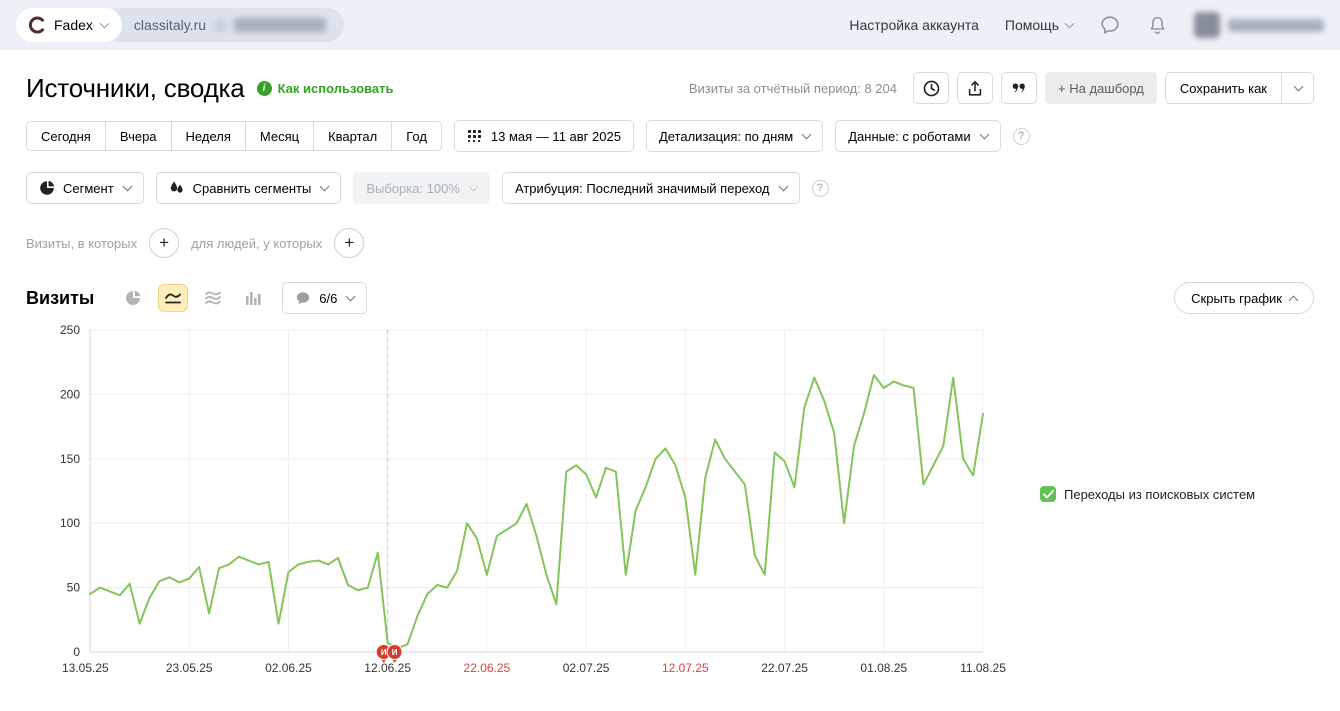  I want to click on annotation-marker, so click(394, 652).